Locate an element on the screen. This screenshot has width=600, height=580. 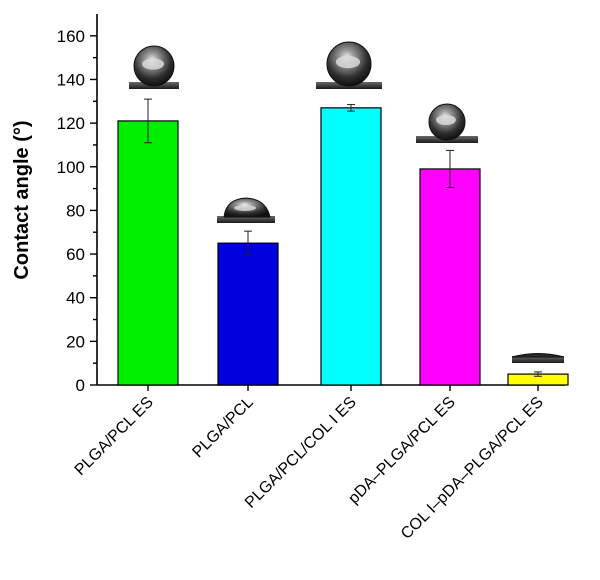
water-droplet is located at coordinates (538, 355).